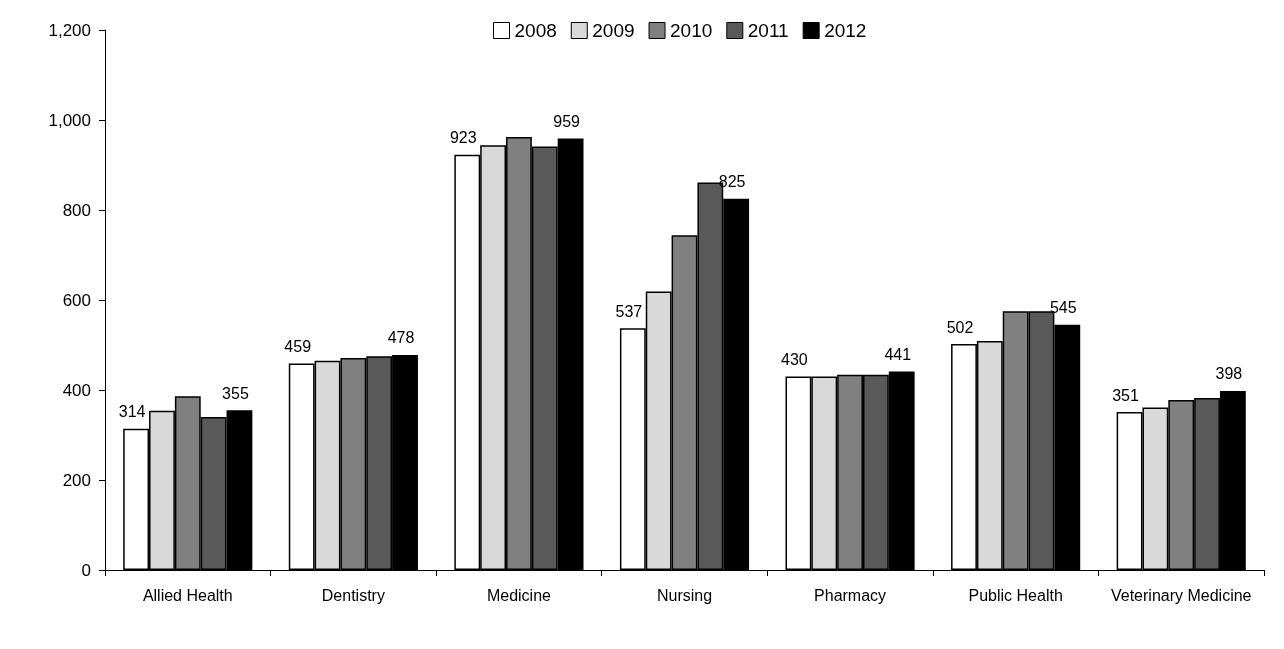 The height and width of the screenshot is (649, 1284). I want to click on data-label: 537, so click(629, 311).